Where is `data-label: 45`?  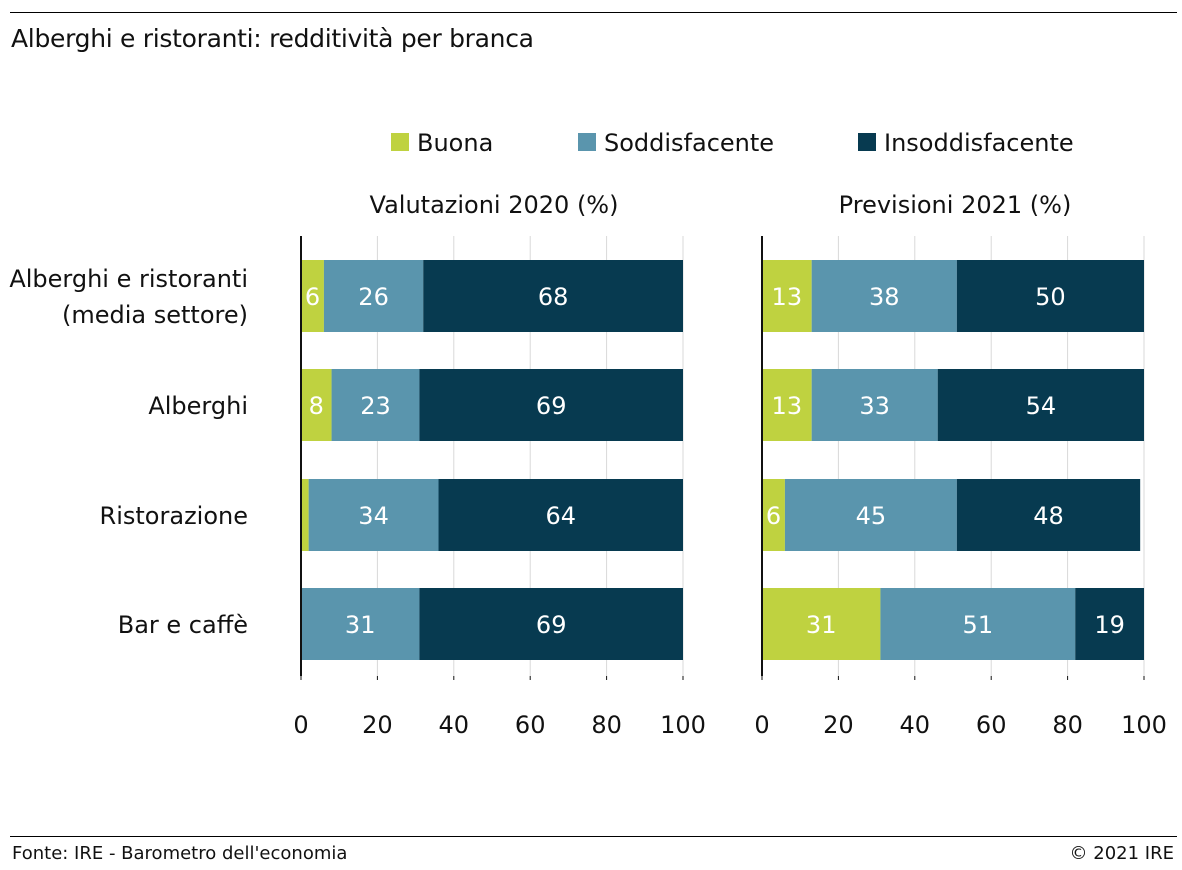
data-label: 45 is located at coordinates (871, 516).